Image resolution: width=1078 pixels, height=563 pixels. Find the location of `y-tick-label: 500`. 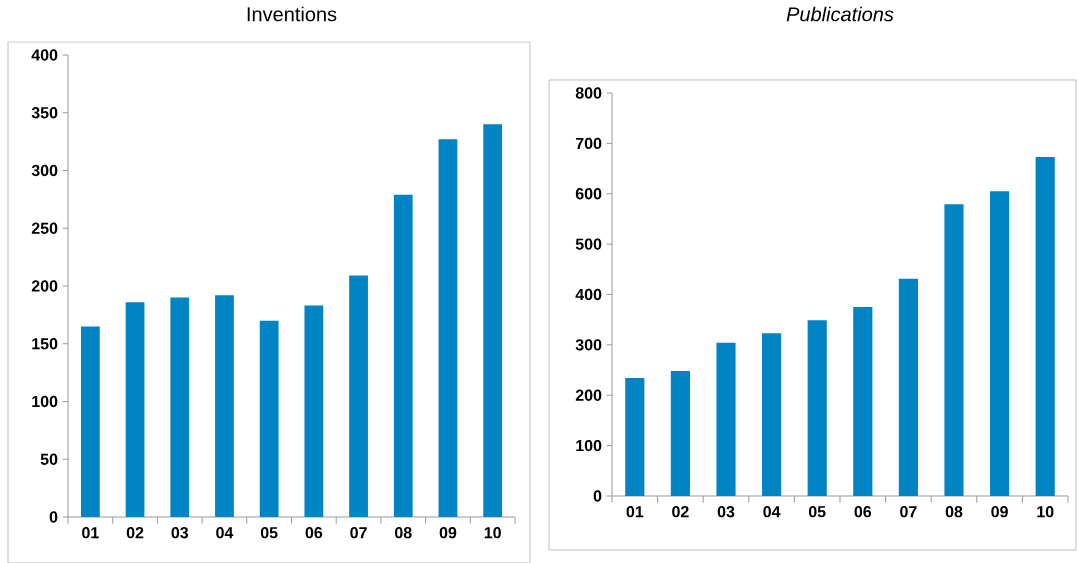

y-tick-label: 500 is located at coordinates (588, 244).